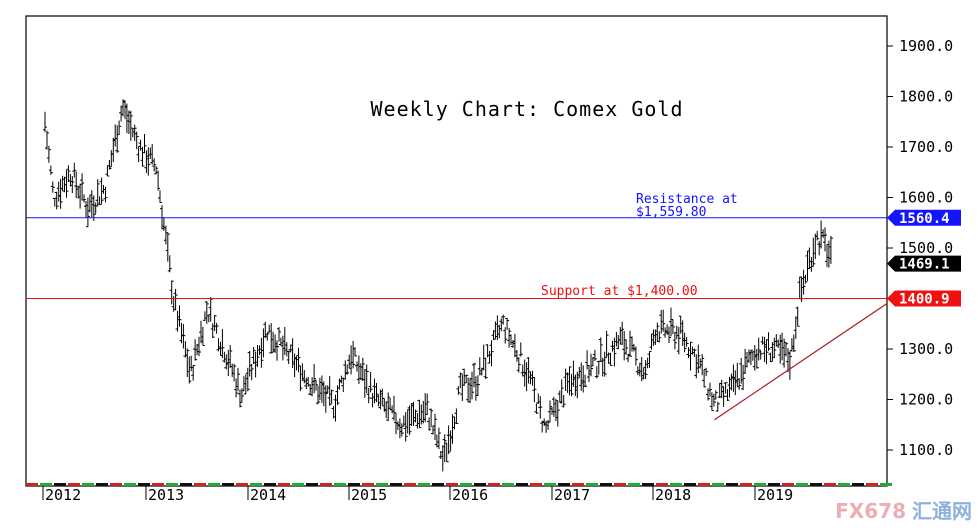 Image resolution: width=978 pixels, height=532 pixels. What do you see at coordinates (673, 495) in the screenshot?
I see `x-tick-label: 2018` at bounding box center [673, 495].